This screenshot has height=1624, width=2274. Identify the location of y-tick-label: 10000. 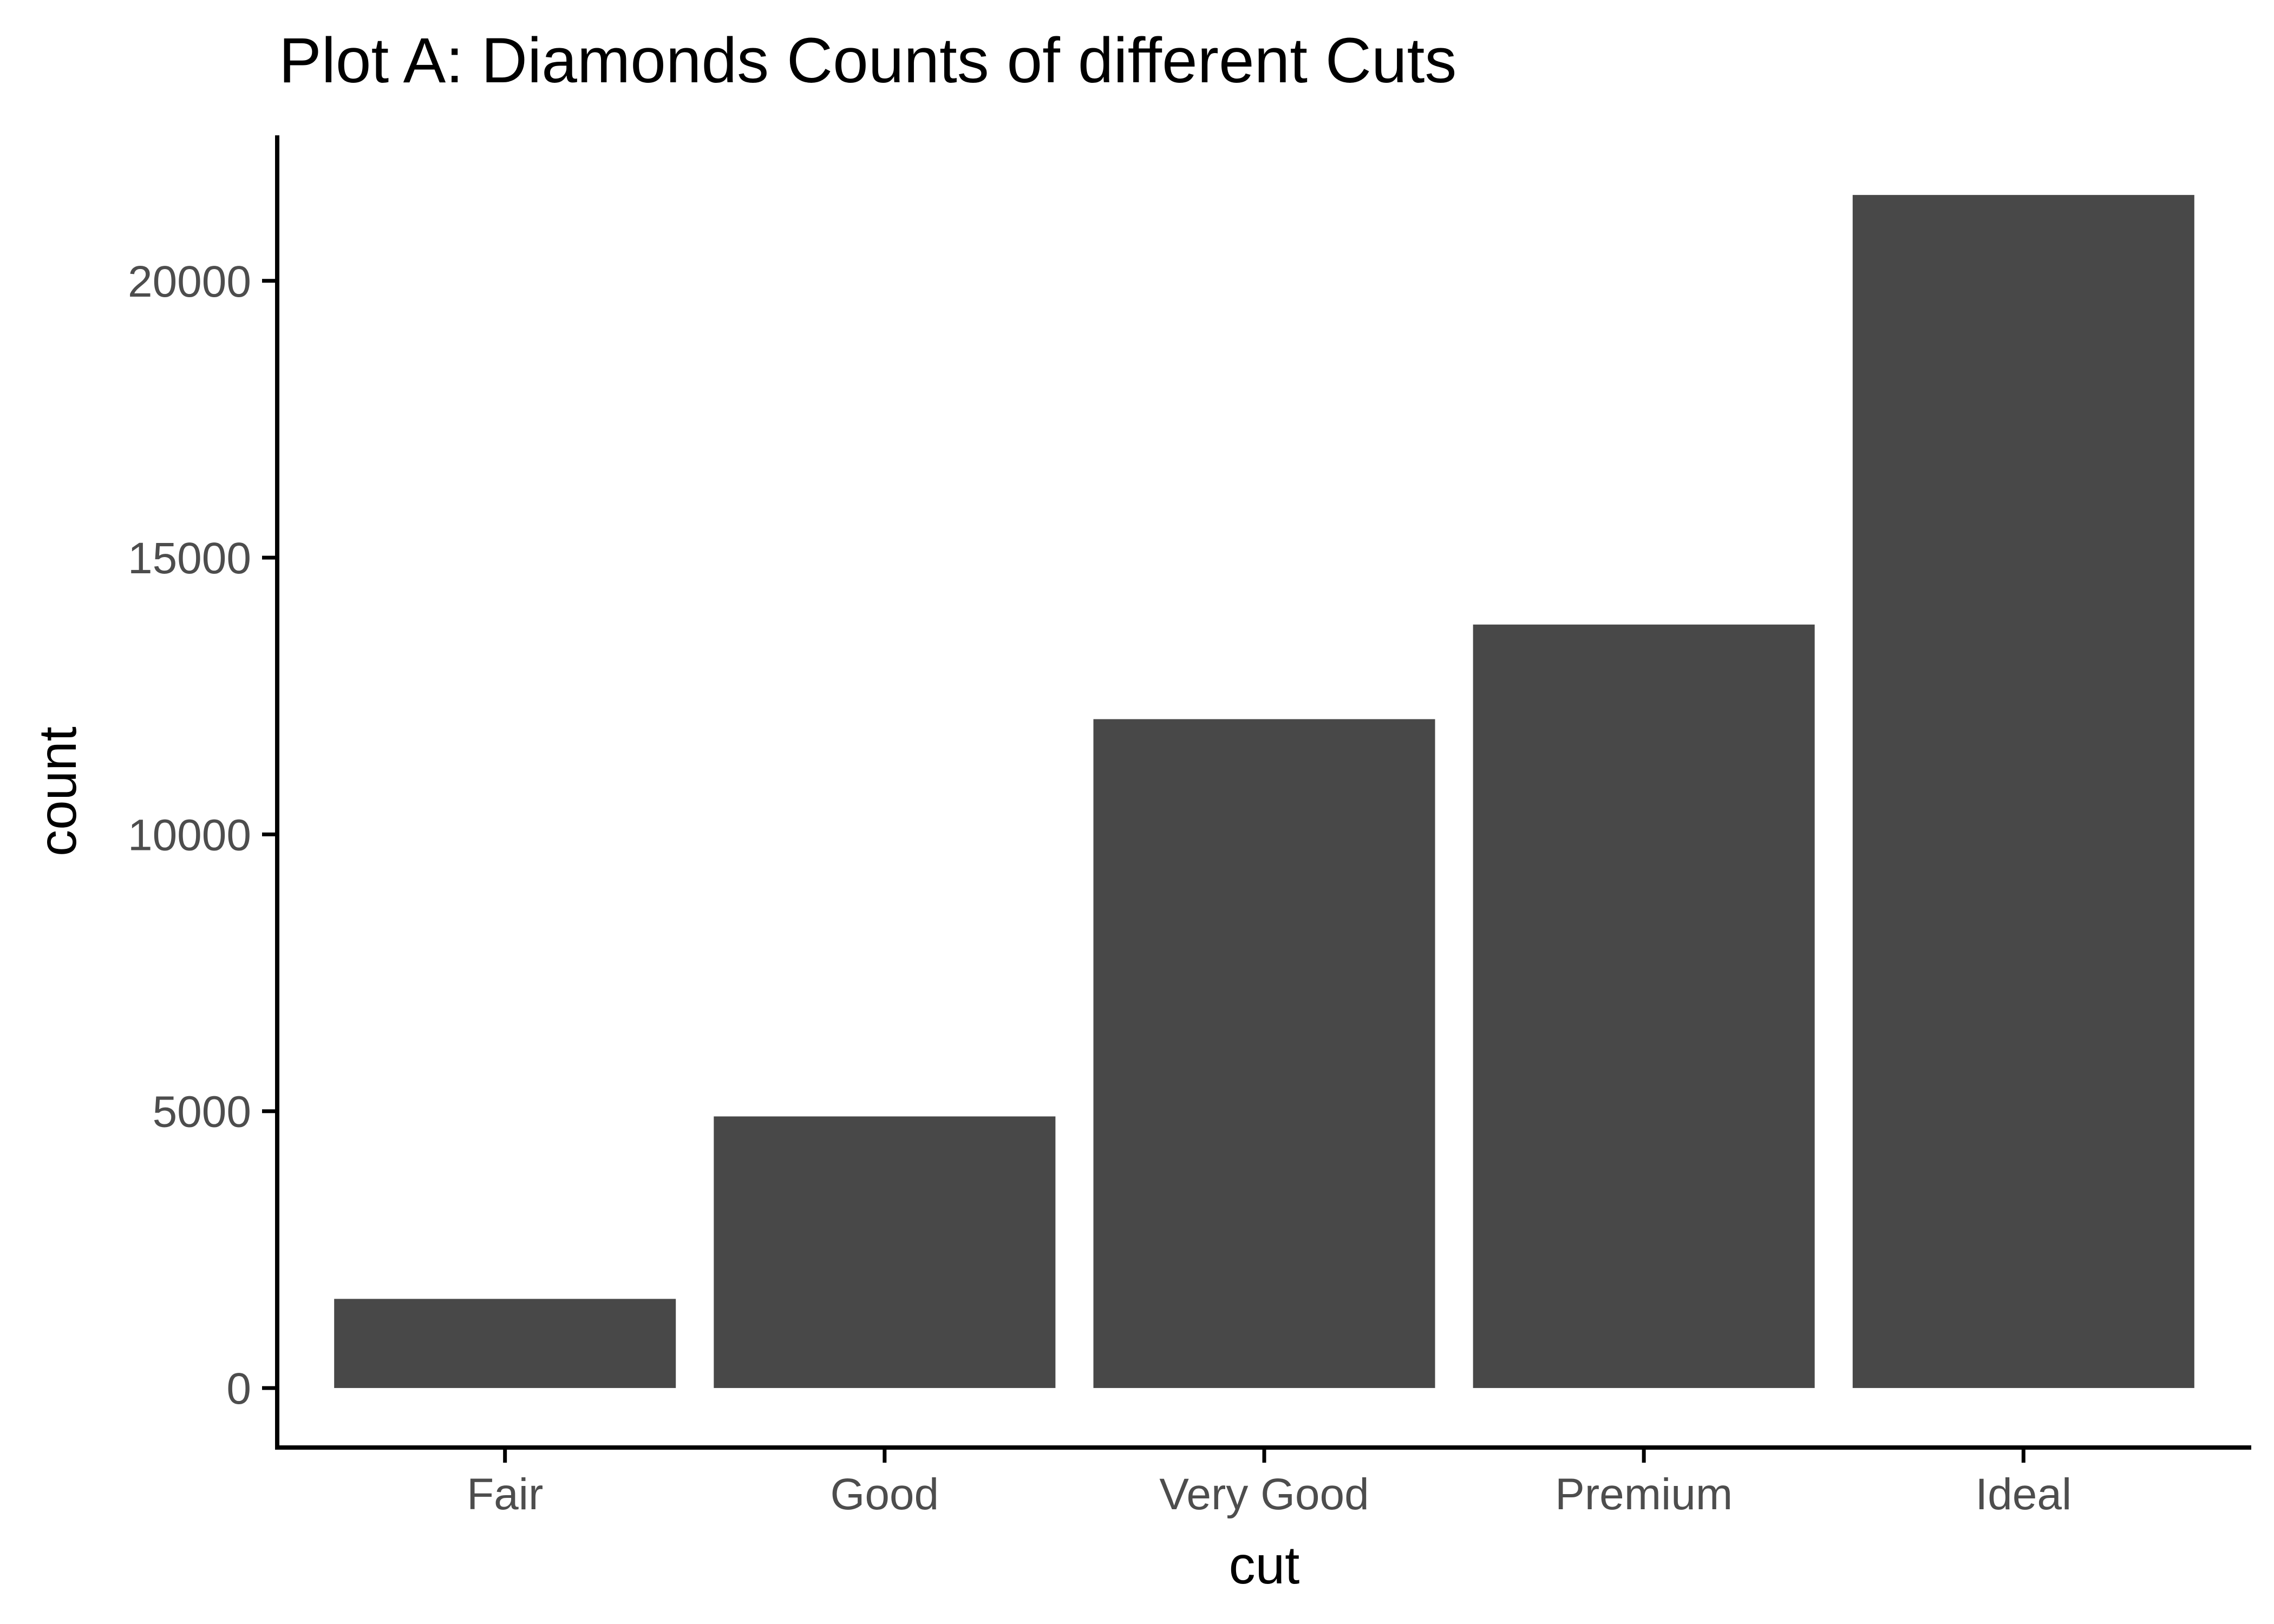
(190, 835).